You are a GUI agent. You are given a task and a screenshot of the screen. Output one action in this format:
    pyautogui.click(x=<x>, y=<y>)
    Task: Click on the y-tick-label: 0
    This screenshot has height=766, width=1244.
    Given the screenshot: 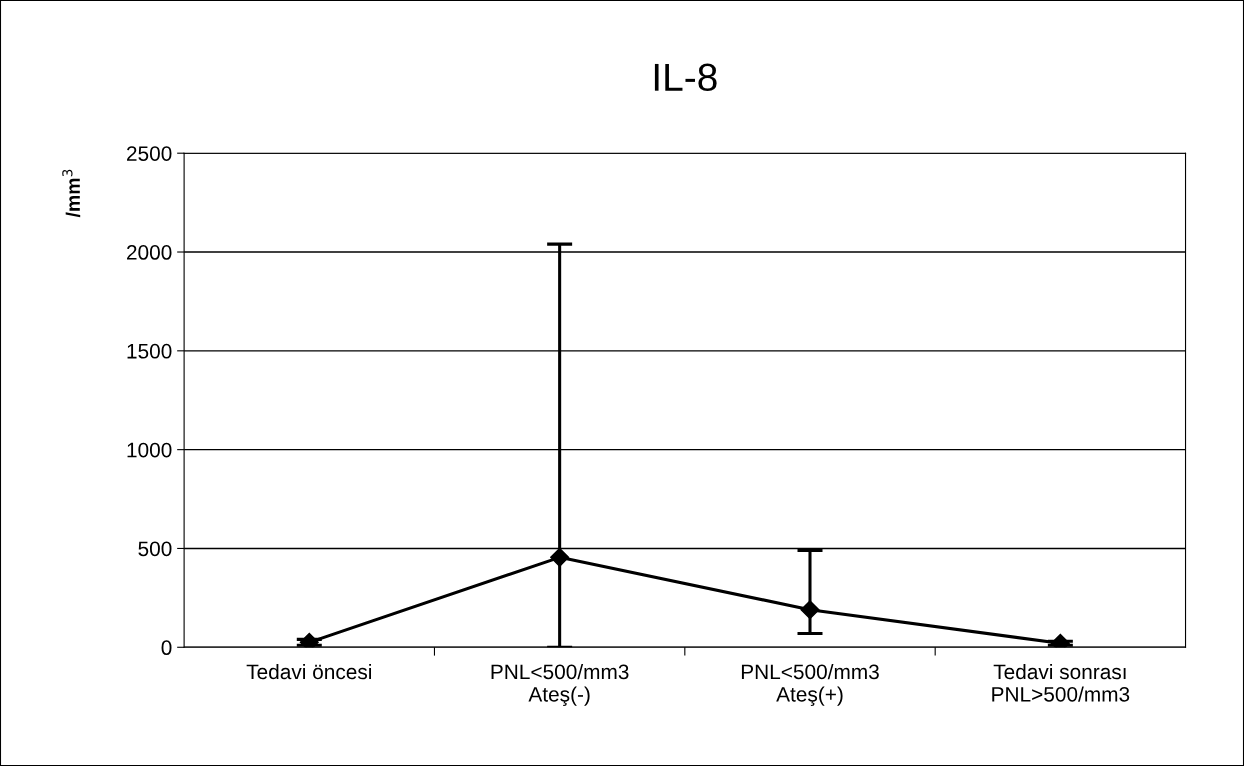 What is the action you would take?
    pyautogui.click(x=166, y=648)
    